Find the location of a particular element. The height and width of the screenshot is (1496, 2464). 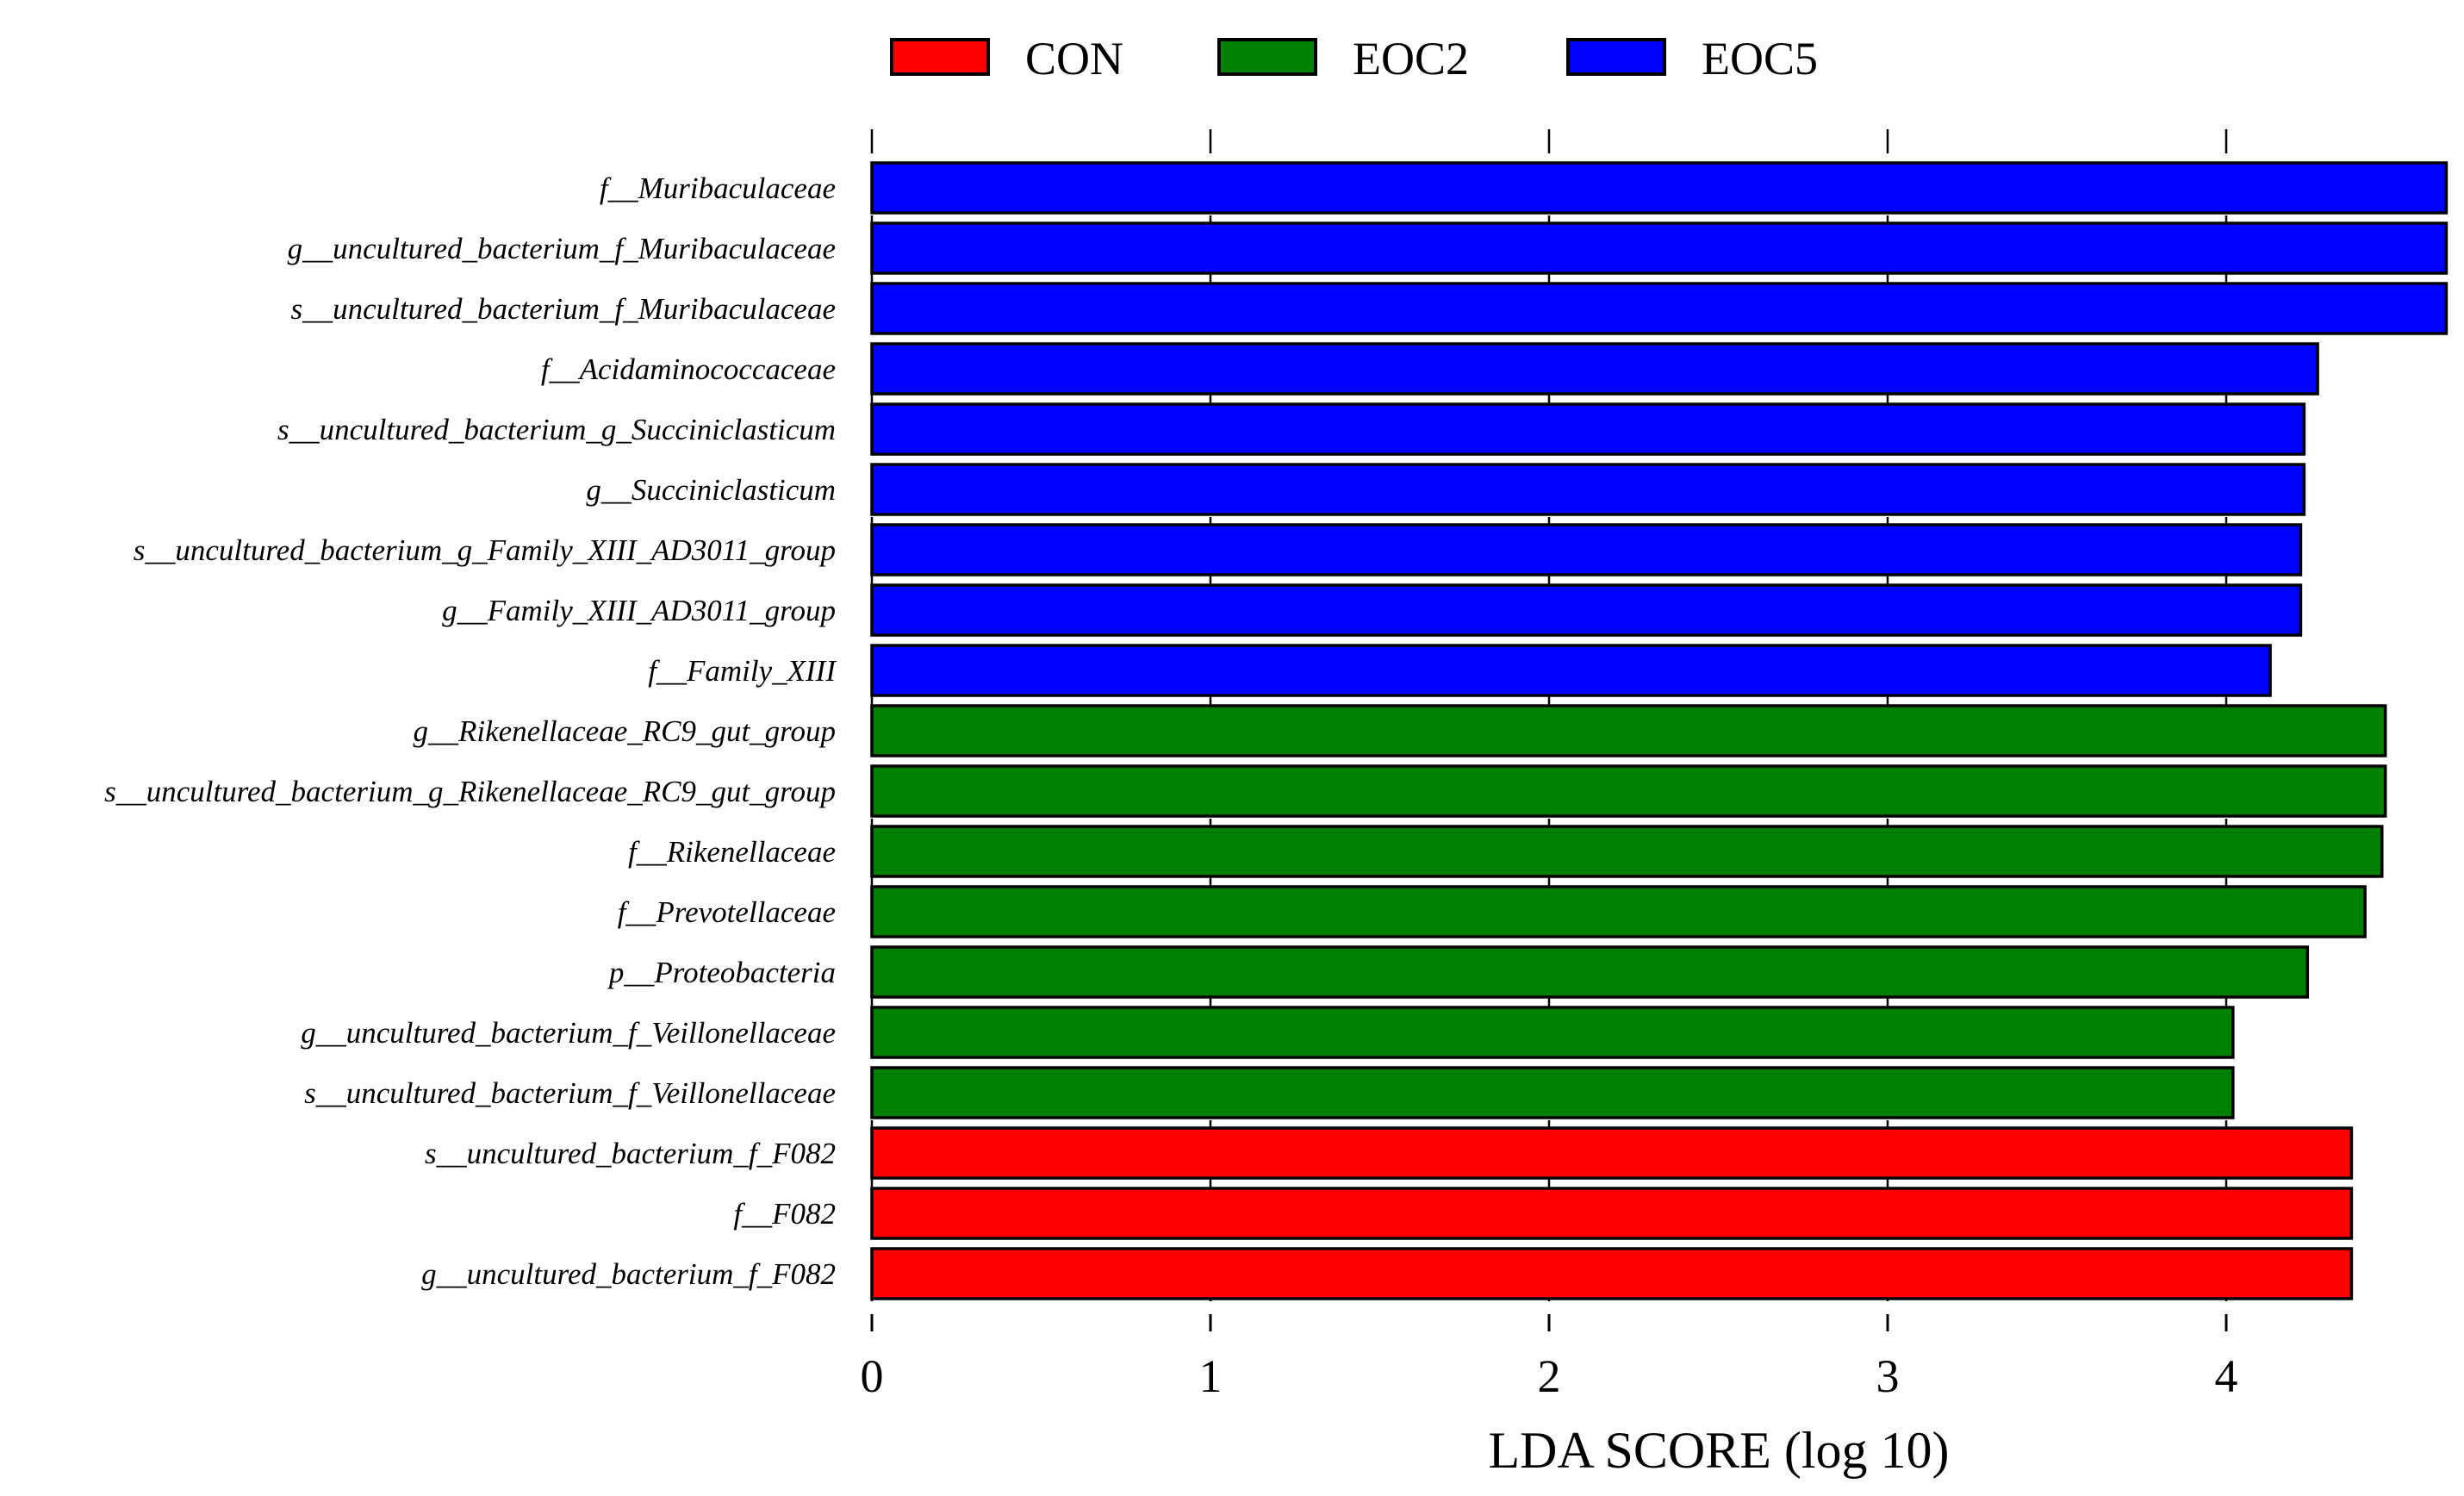

category-label-17: f__F082 is located at coordinates (785, 1214).